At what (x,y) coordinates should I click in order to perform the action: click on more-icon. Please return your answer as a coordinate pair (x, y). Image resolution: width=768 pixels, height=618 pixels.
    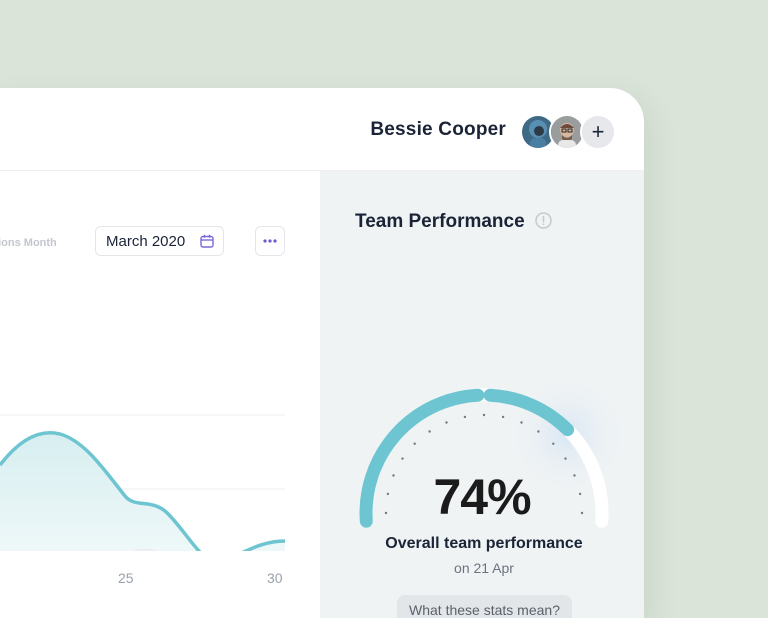
    Looking at the image, I should click on (270, 241).